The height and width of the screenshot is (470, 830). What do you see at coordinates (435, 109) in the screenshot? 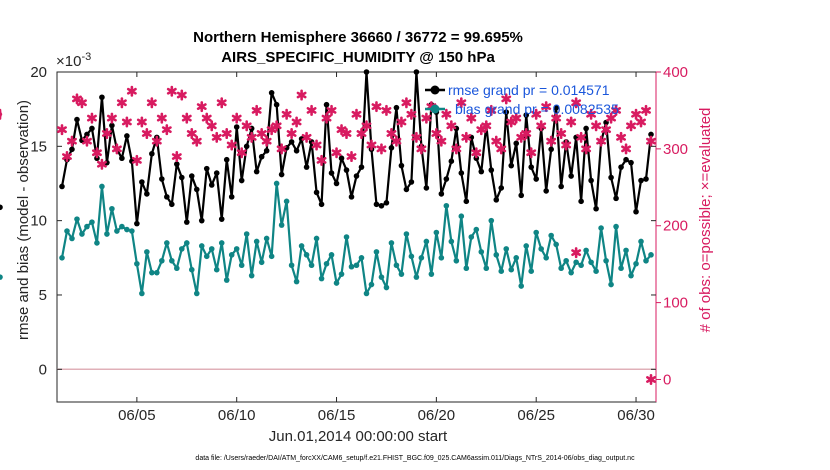
I see `legend-bias-marker` at bounding box center [435, 109].